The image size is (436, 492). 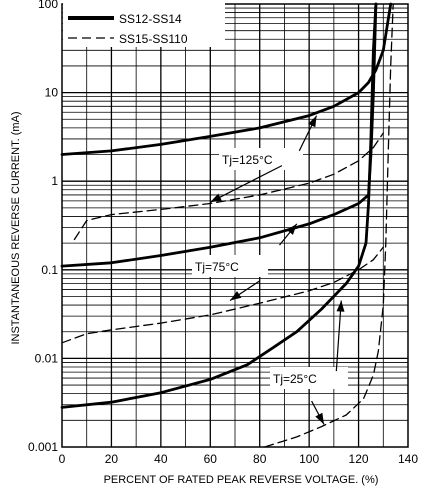 What do you see at coordinates (112, 459) in the screenshot?
I see `x-tick-label: 20` at bounding box center [112, 459].